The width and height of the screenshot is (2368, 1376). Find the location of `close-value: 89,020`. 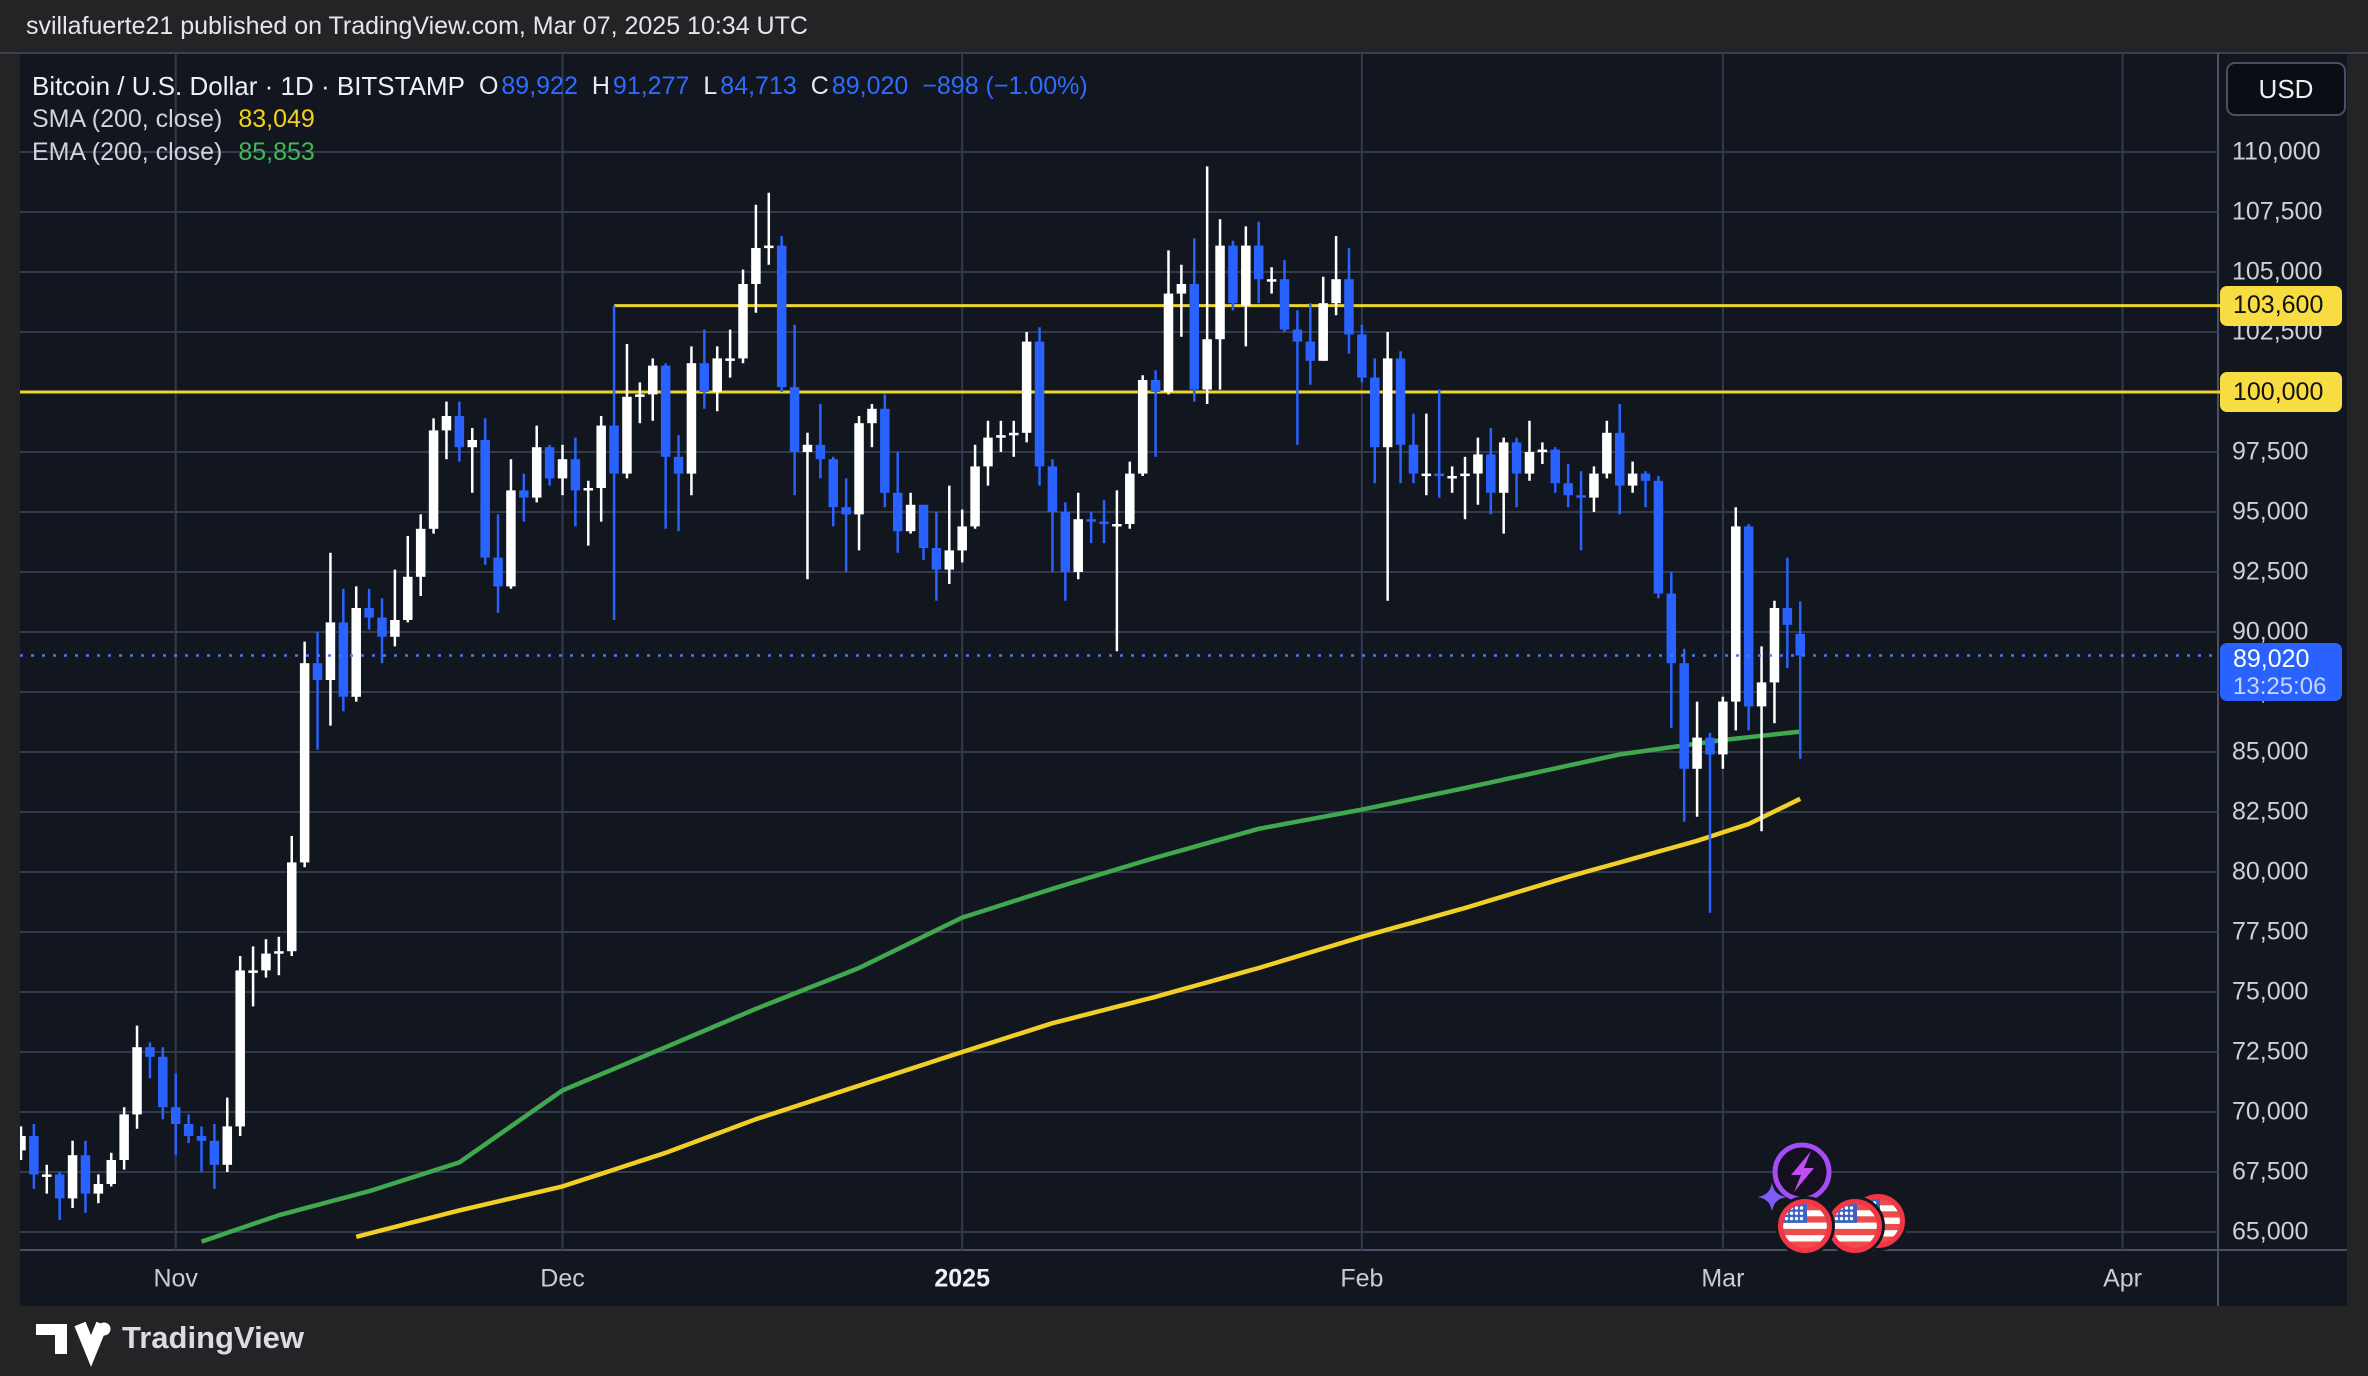

close-value: 89,020 is located at coordinates (870, 86).